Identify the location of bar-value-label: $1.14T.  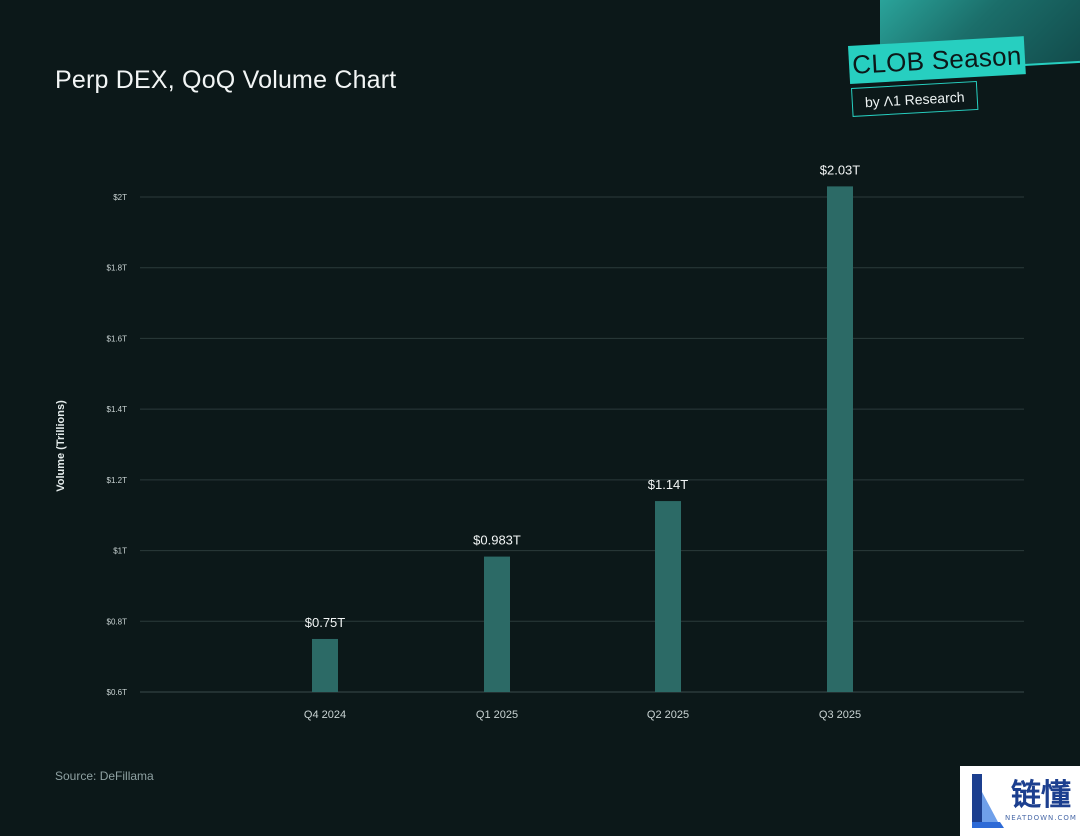
(668, 484).